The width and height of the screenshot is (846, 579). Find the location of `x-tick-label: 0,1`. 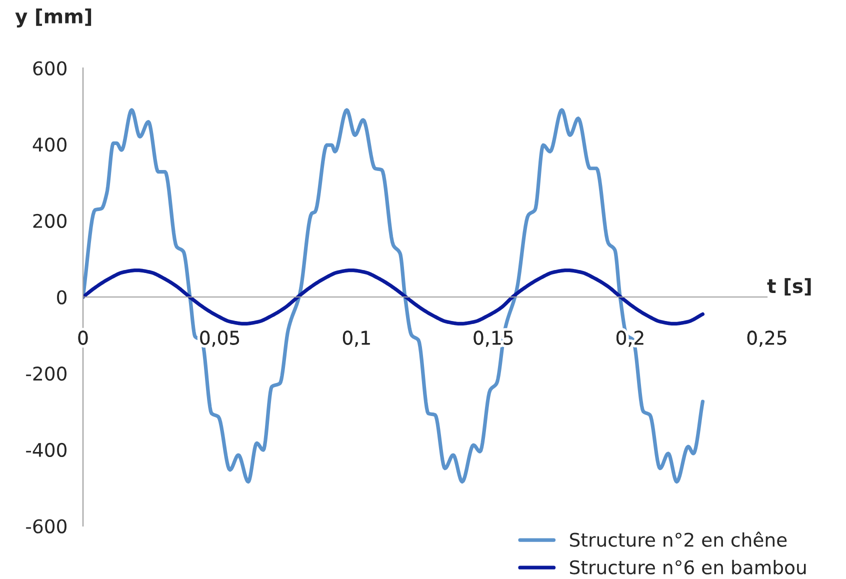

x-tick-label: 0,1 is located at coordinates (356, 338).